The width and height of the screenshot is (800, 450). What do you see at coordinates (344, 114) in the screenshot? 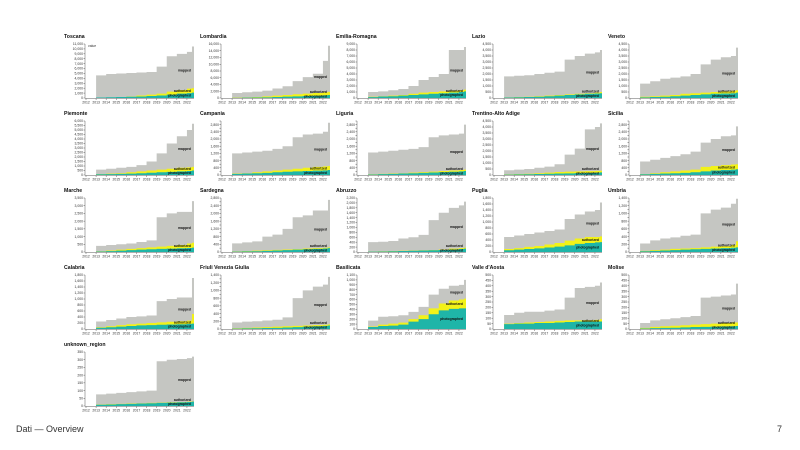
I see `panel-title: Liguria` at bounding box center [344, 114].